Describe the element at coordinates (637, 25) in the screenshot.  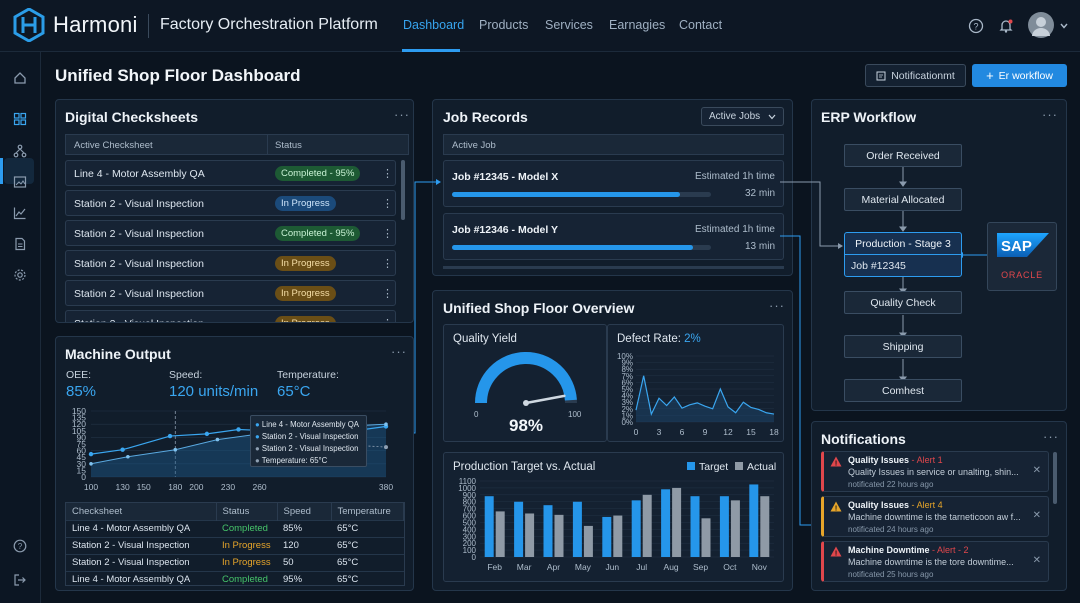
I see `nav-earnagies: Earnagies` at that location.